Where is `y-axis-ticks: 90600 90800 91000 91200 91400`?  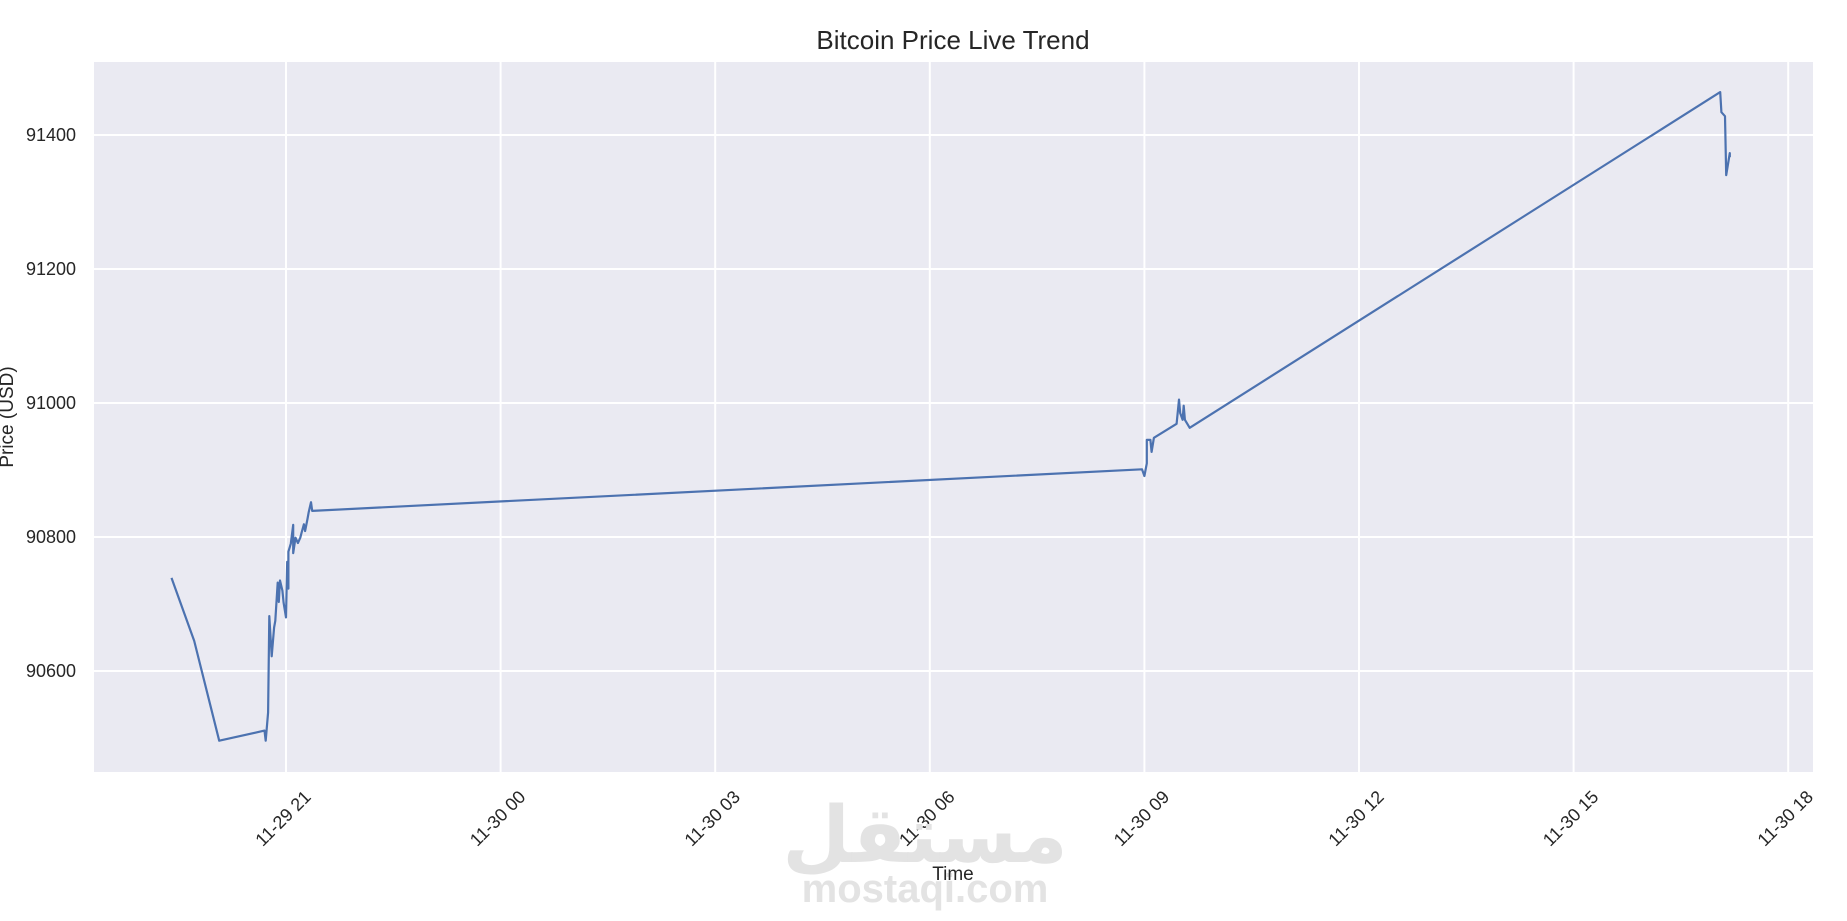
y-axis-ticks: 90600 90800 91000 91200 91400 is located at coordinates (51, 403).